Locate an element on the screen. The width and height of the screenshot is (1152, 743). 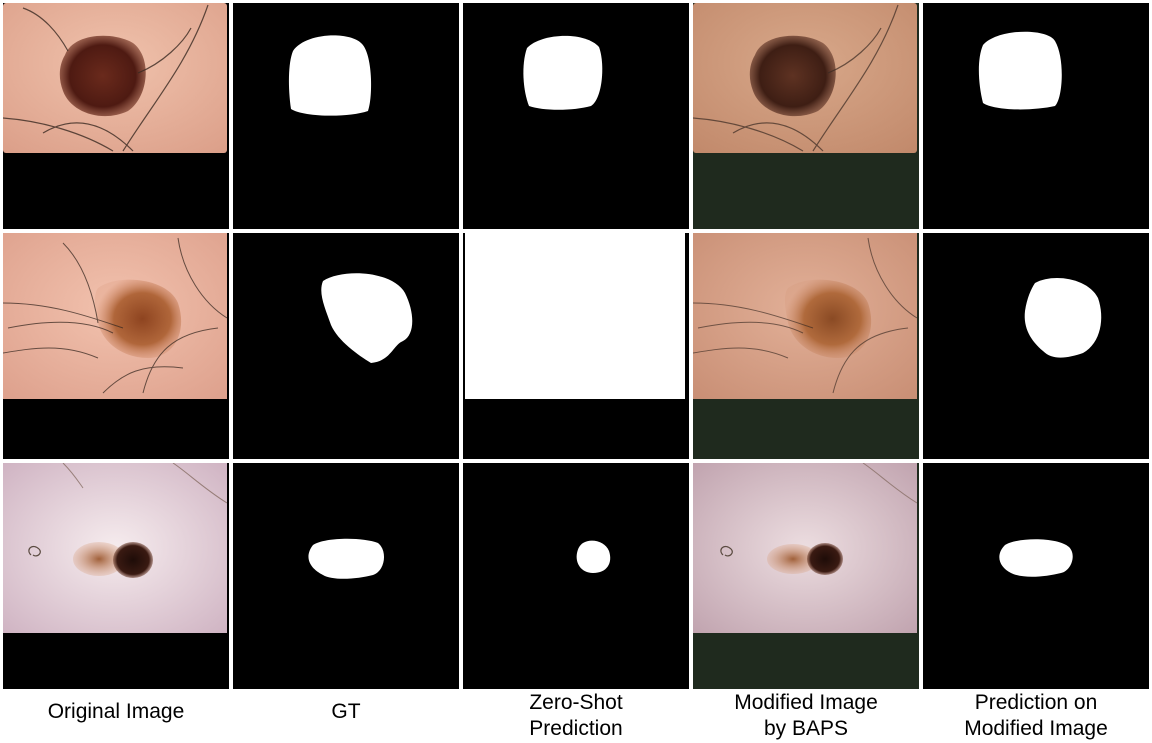
caption-zero-shot-line-2: Prediction is located at coordinates (576, 728).